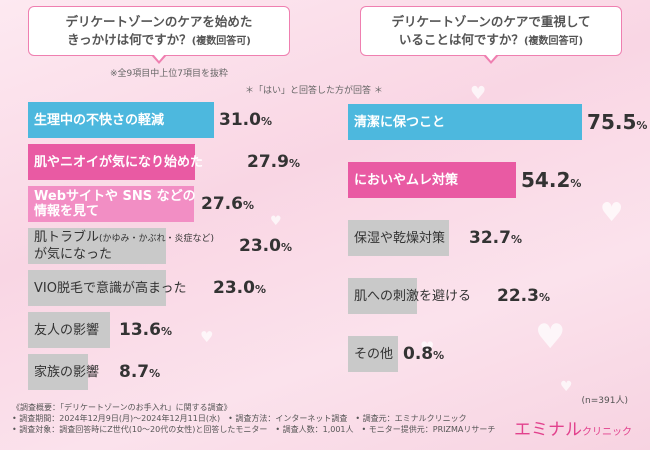  I want to click on value-number: 22.3, so click(518, 296).